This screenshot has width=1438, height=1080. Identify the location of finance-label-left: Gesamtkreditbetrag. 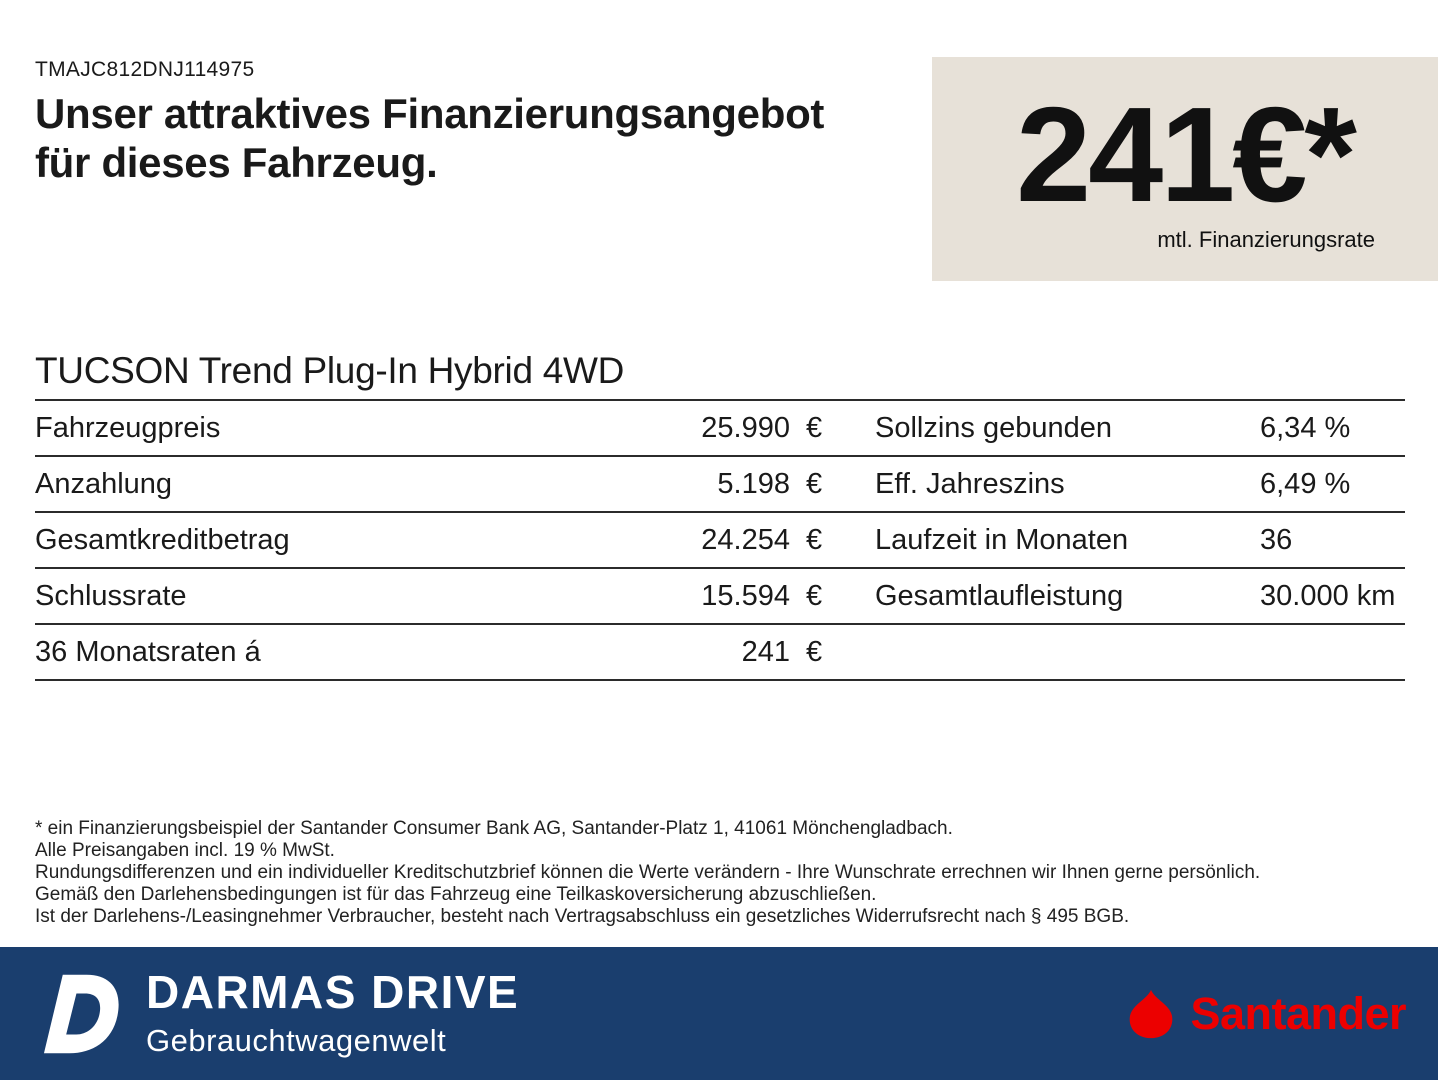
(162, 539).